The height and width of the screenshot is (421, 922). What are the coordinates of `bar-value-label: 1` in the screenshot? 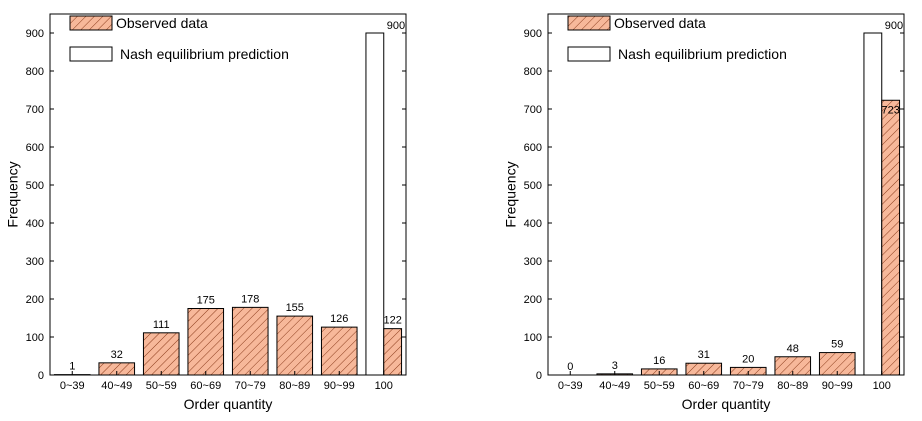 It's located at (72, 367).